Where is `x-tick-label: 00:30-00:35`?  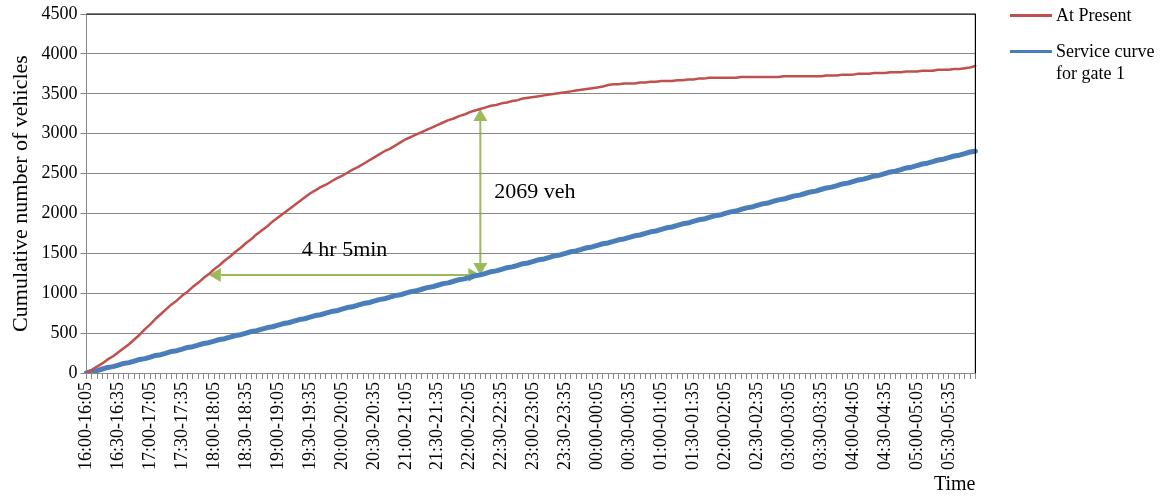 x-tick-label: 00:30-00:35 is located at coordinates (628, 426).